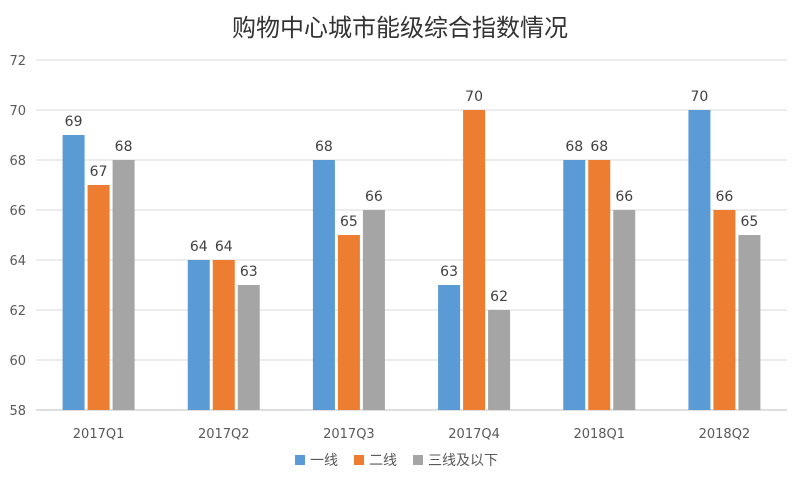 The image size is (800, 480). Describe the element at coordinates (224, 434) in the screenshot. I see `x-tick-label: 2017Q2` at that location.